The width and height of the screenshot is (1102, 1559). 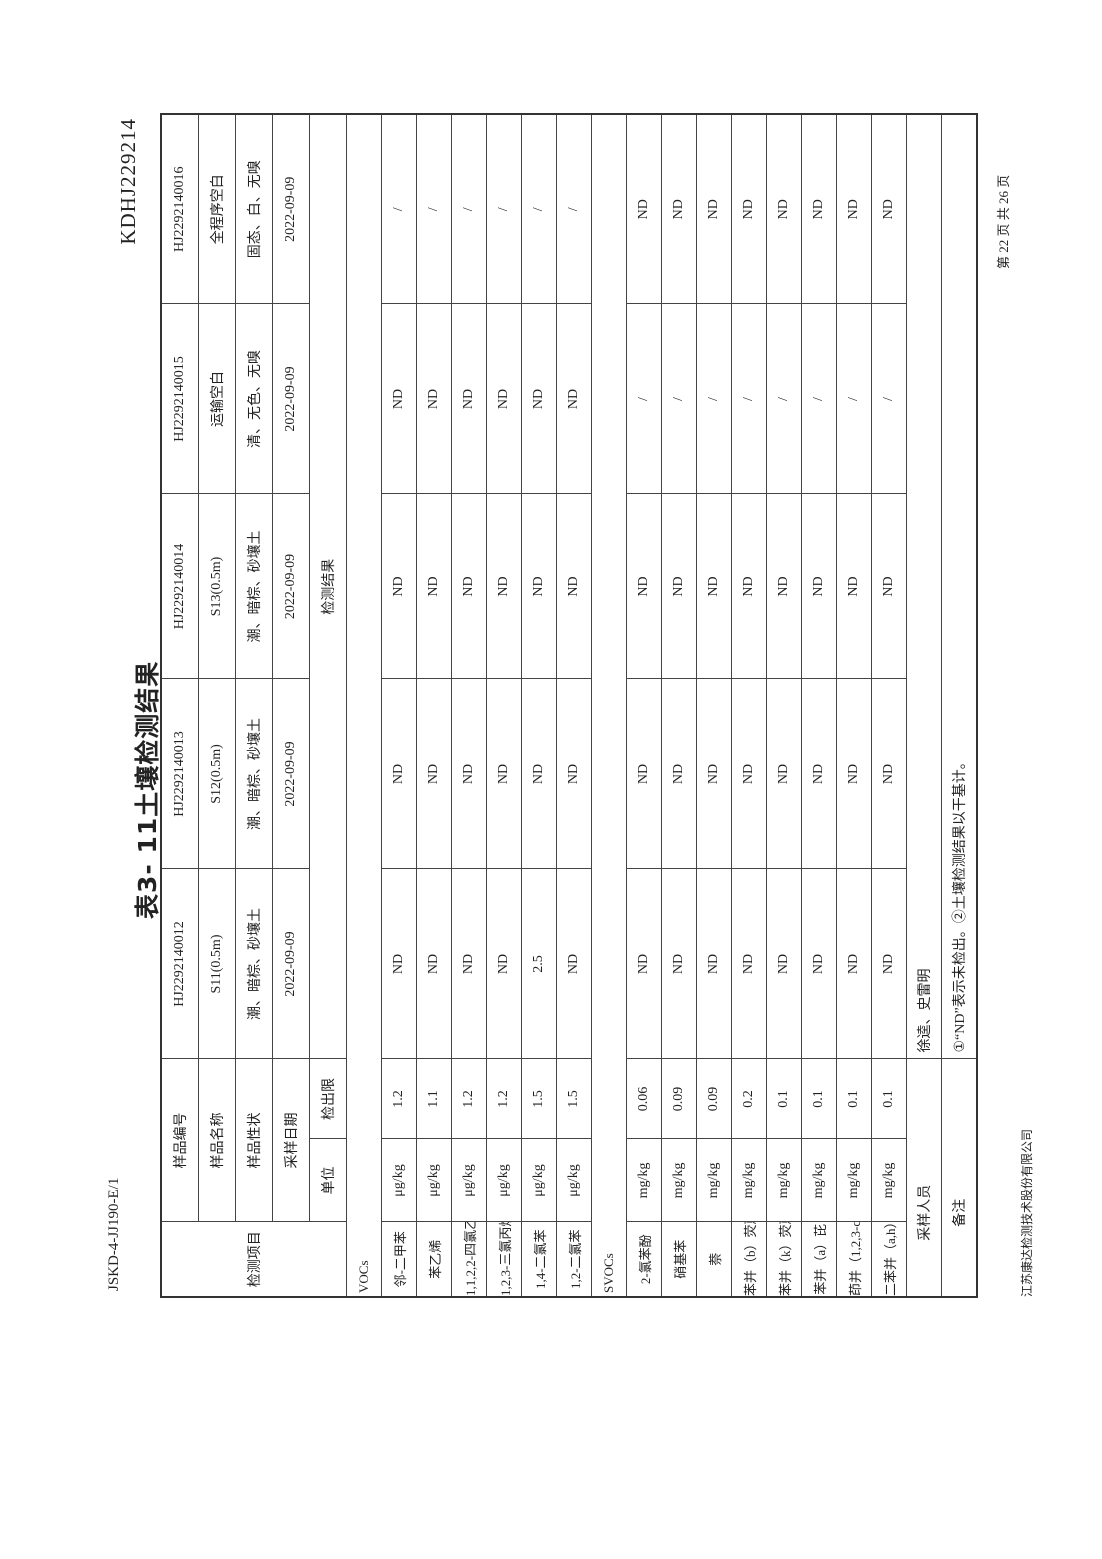 I want to click on item-name: 1,2-二氯苯, so click(x=574, y=1259).